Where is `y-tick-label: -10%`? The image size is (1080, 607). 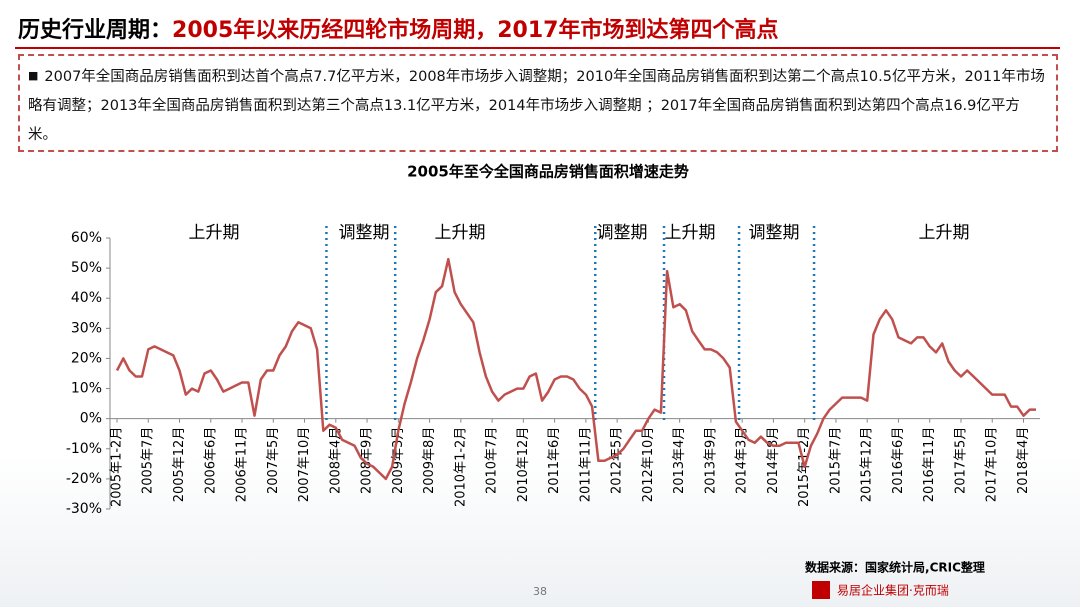
y-tick-label: -10% is located at coordinates (84, 449).